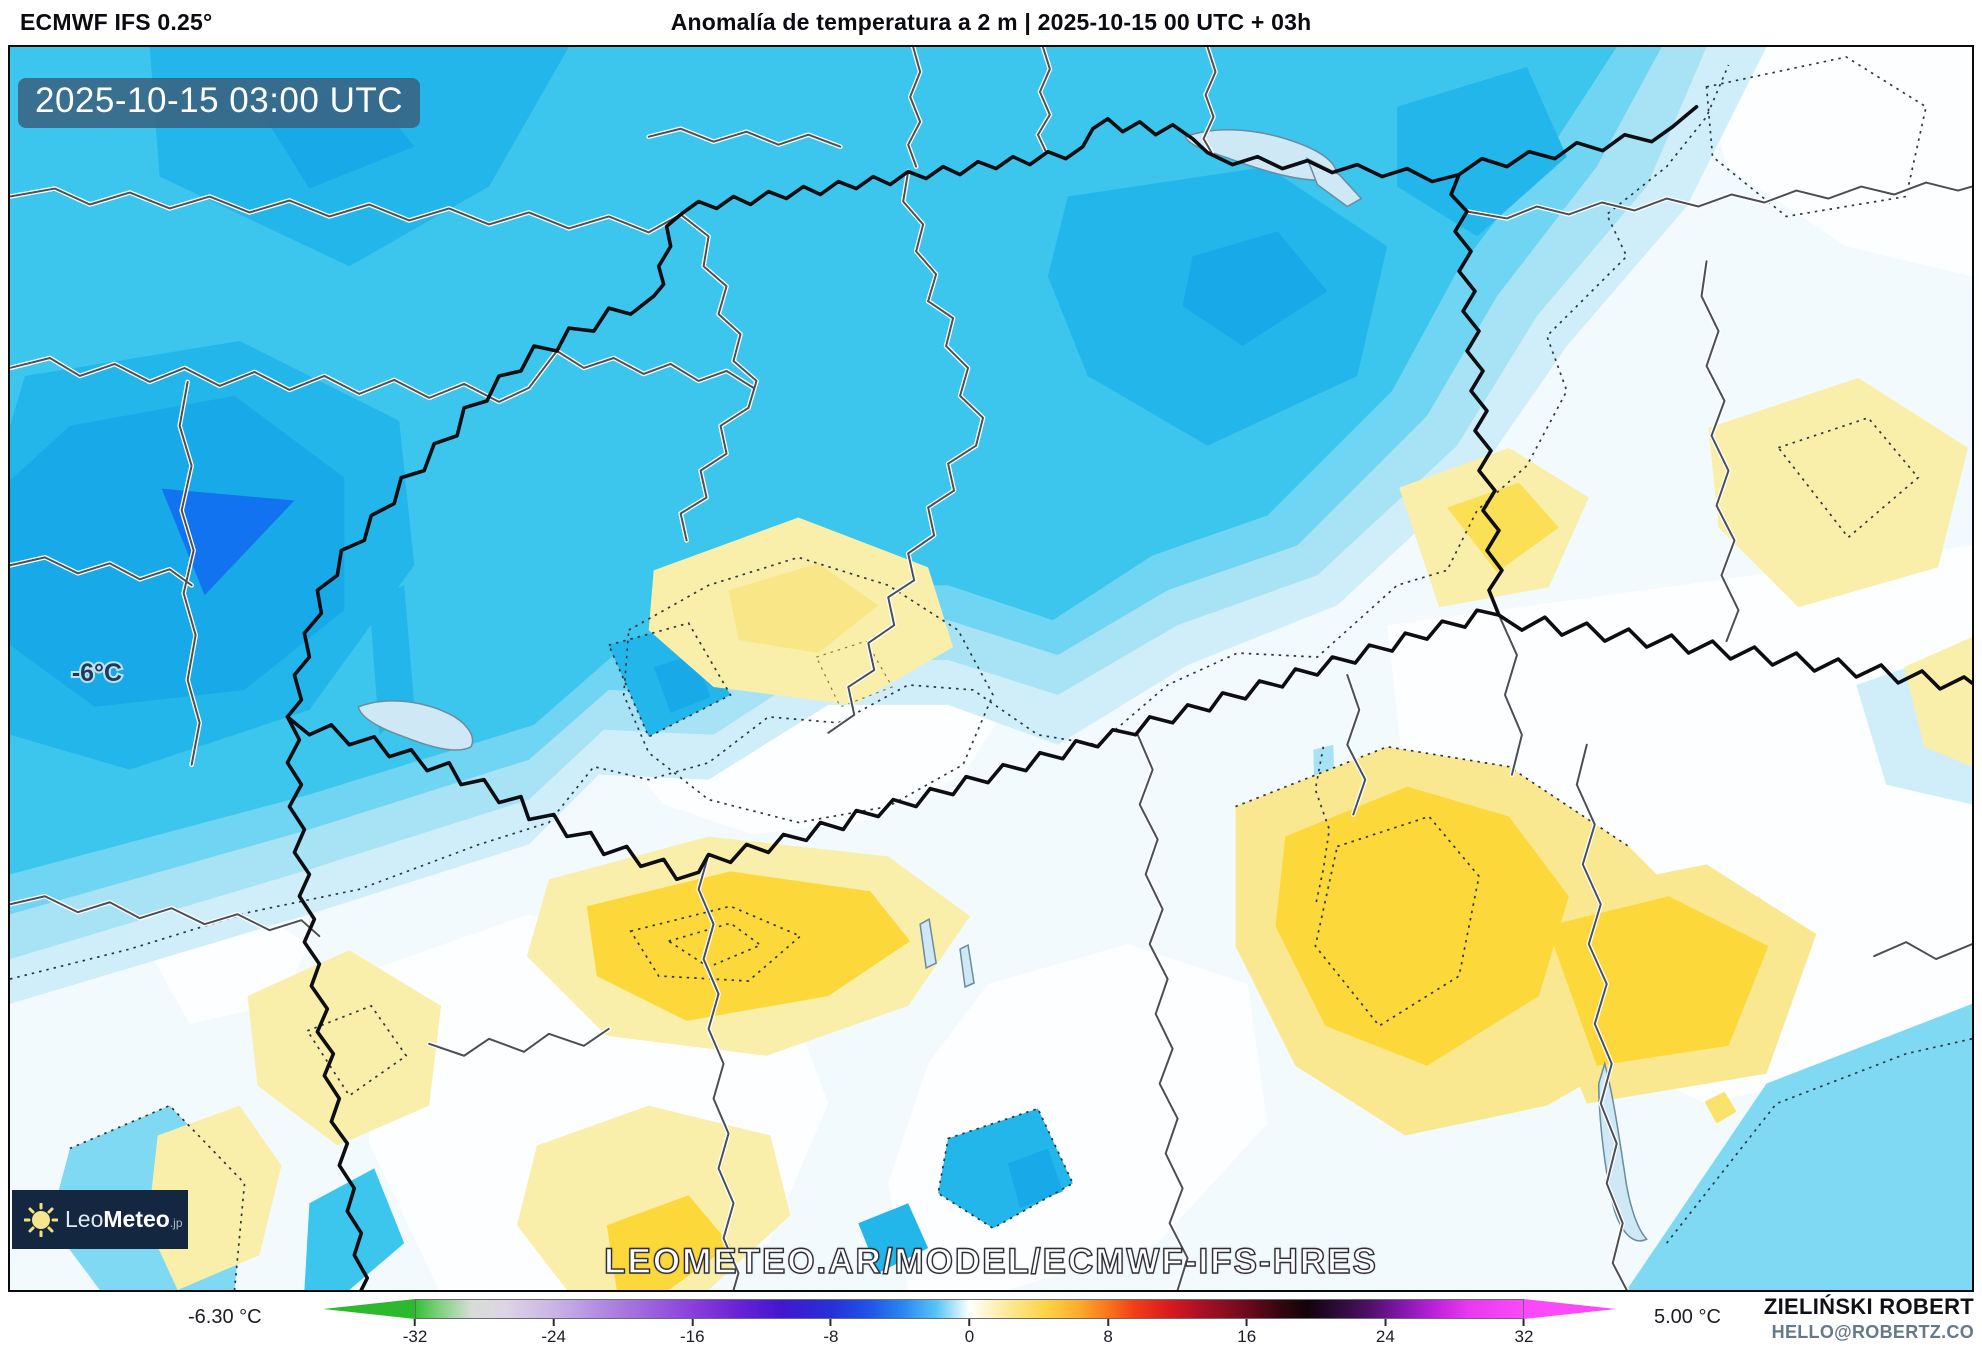  I want to click on colorbar-right-arrow, so click(1570, 1309).